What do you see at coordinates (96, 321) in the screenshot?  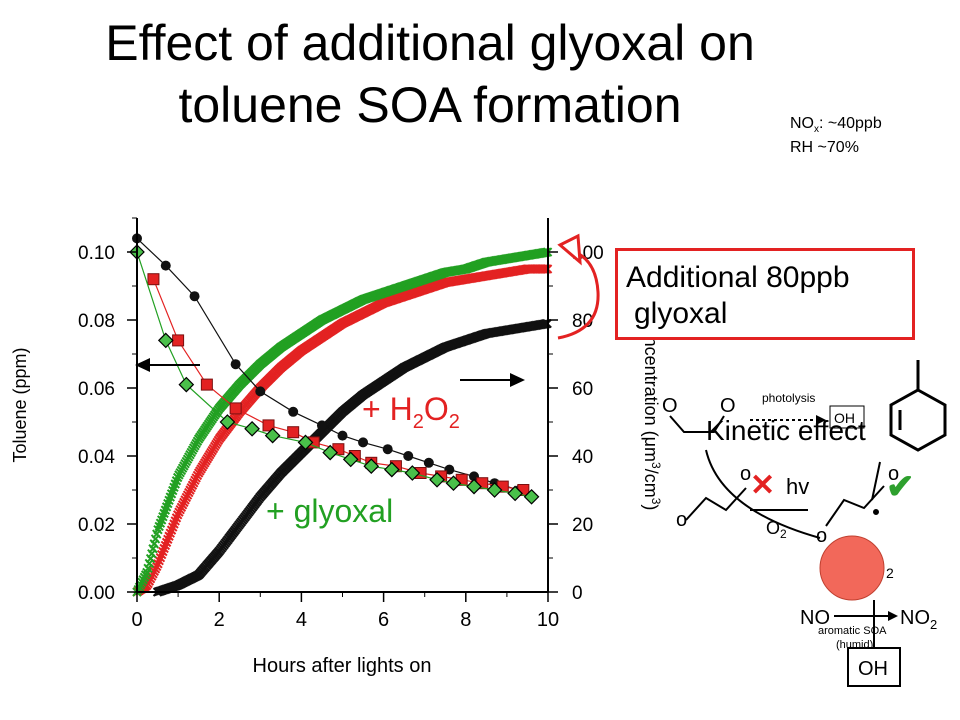 I see `y-left-tick-label: 0.08` at bounding box center [96, 321].